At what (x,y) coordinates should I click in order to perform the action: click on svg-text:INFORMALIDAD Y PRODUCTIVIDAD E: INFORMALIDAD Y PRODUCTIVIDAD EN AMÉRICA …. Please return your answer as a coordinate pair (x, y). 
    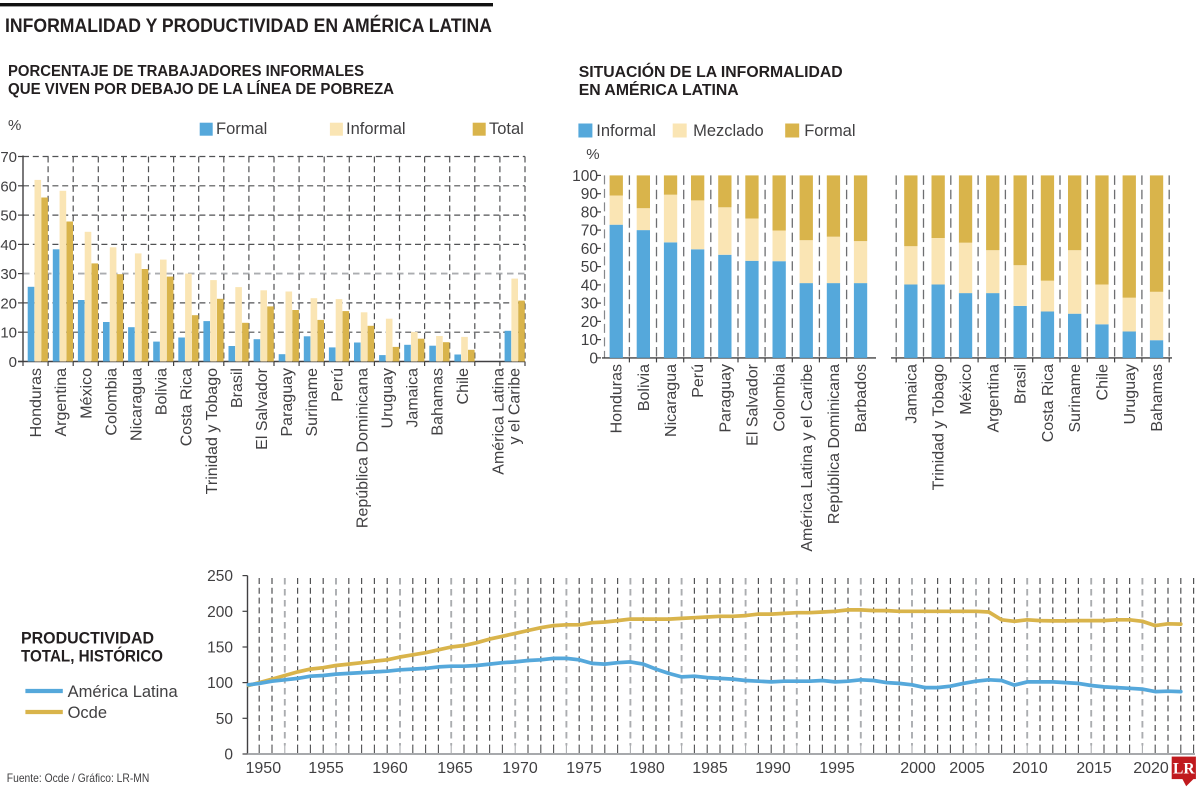
    Looking at the image, I should click on (248, 25).